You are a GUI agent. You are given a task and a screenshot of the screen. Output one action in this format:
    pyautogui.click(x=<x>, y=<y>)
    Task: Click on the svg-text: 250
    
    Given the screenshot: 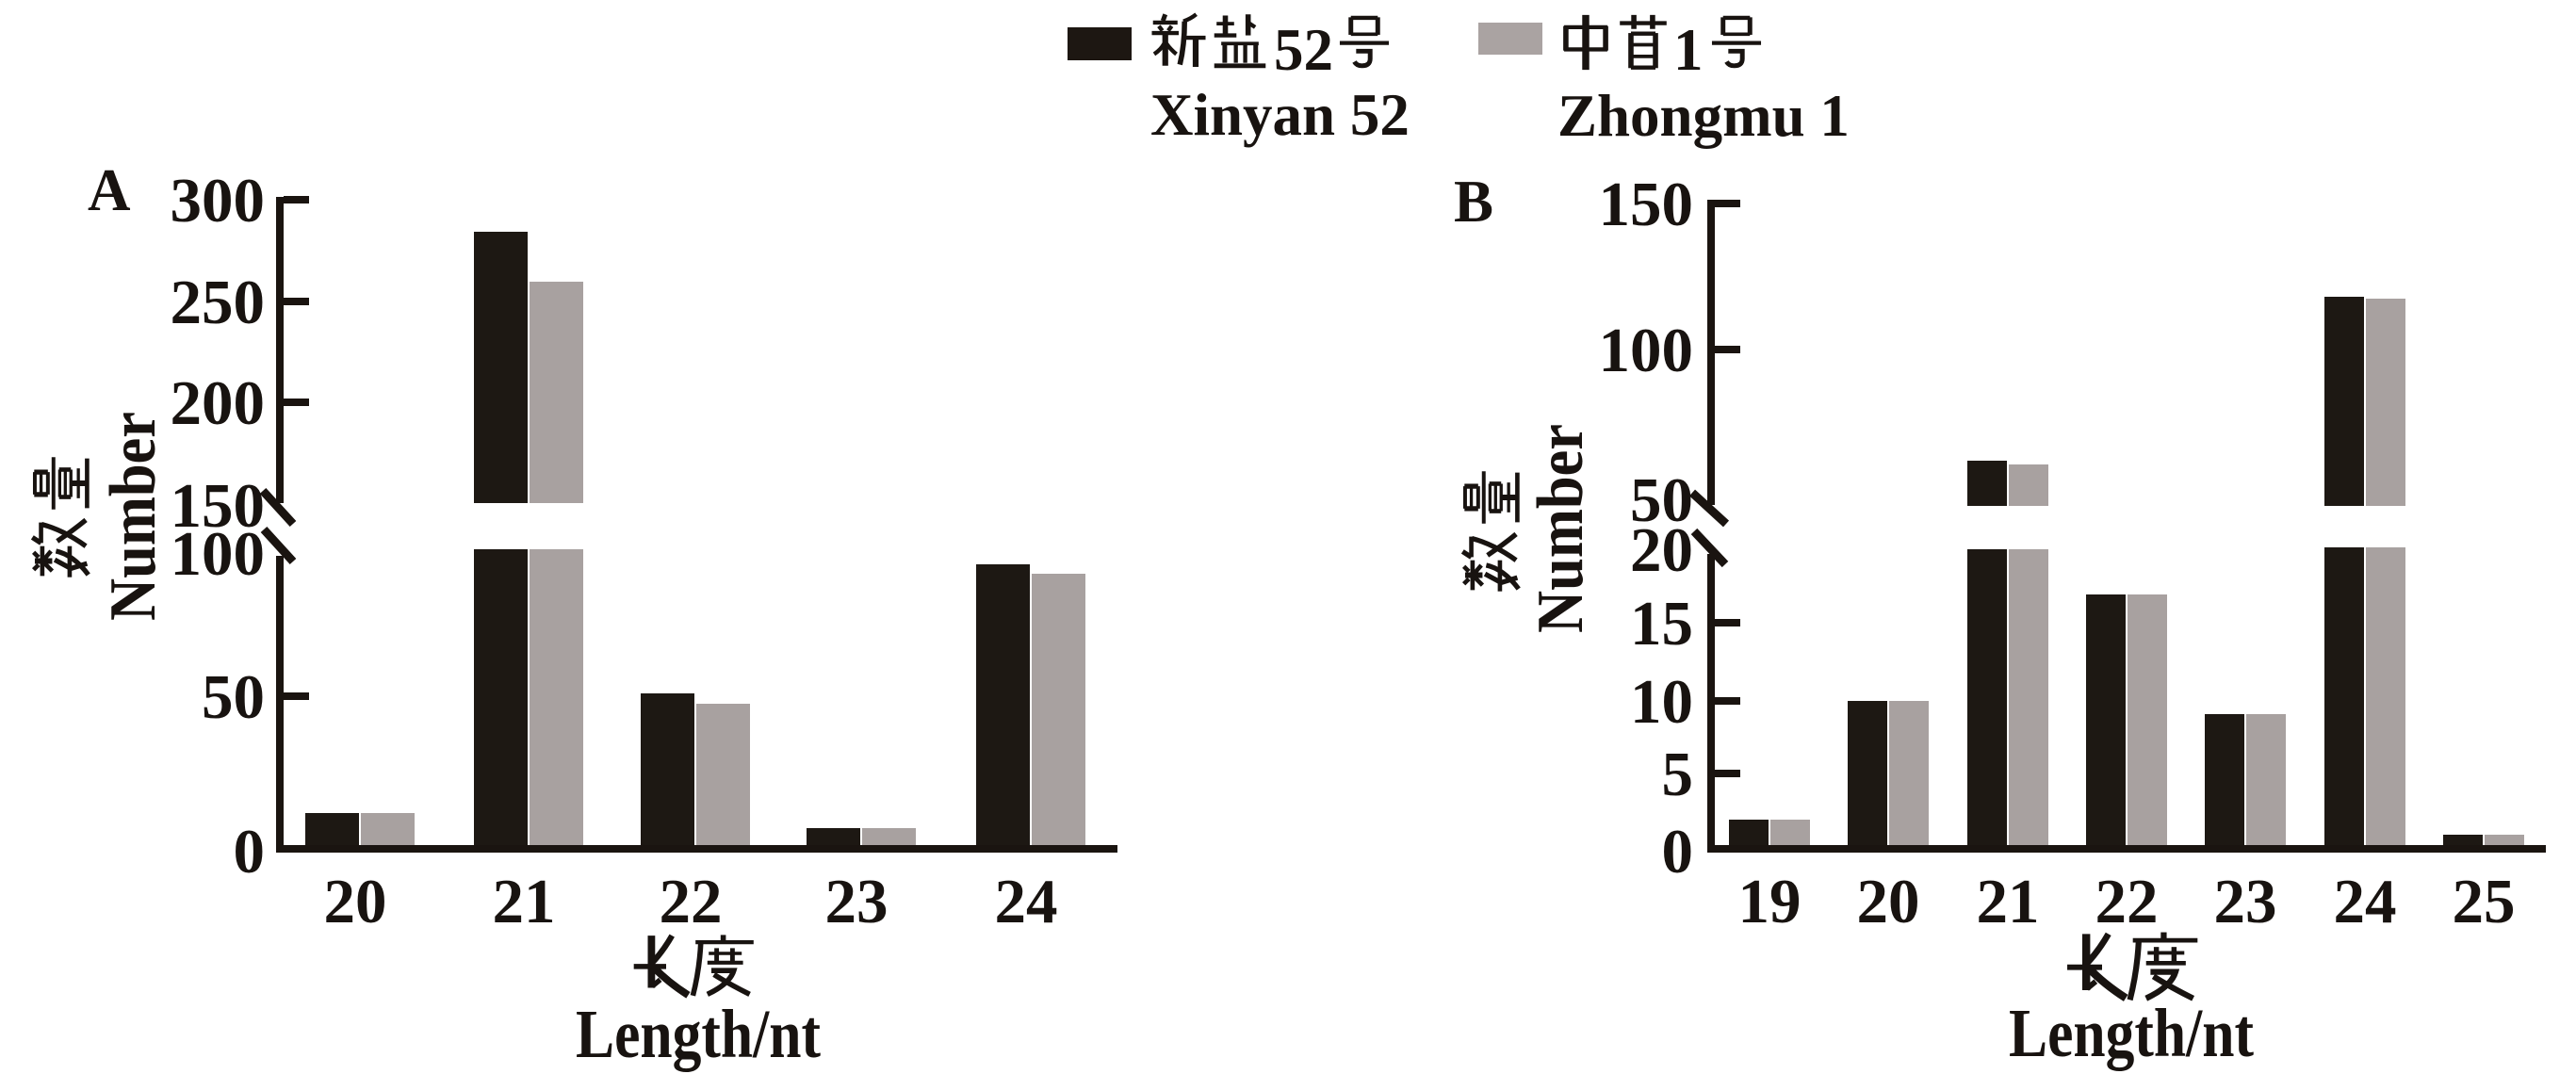 What is the action you would take?
    pyautogui.click(x=218, y=303)
    